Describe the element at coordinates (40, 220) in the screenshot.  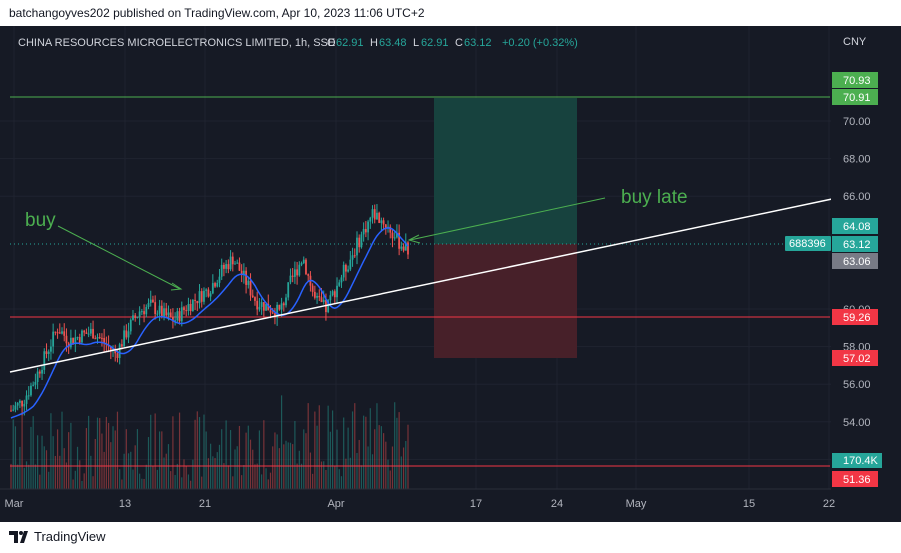
I see `buy-label: buy` at that location.